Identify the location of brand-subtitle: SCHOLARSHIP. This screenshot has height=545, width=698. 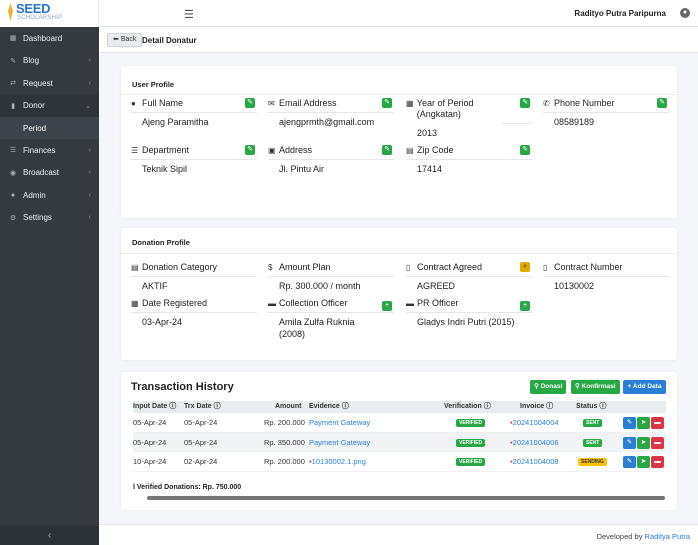
(40, 18).